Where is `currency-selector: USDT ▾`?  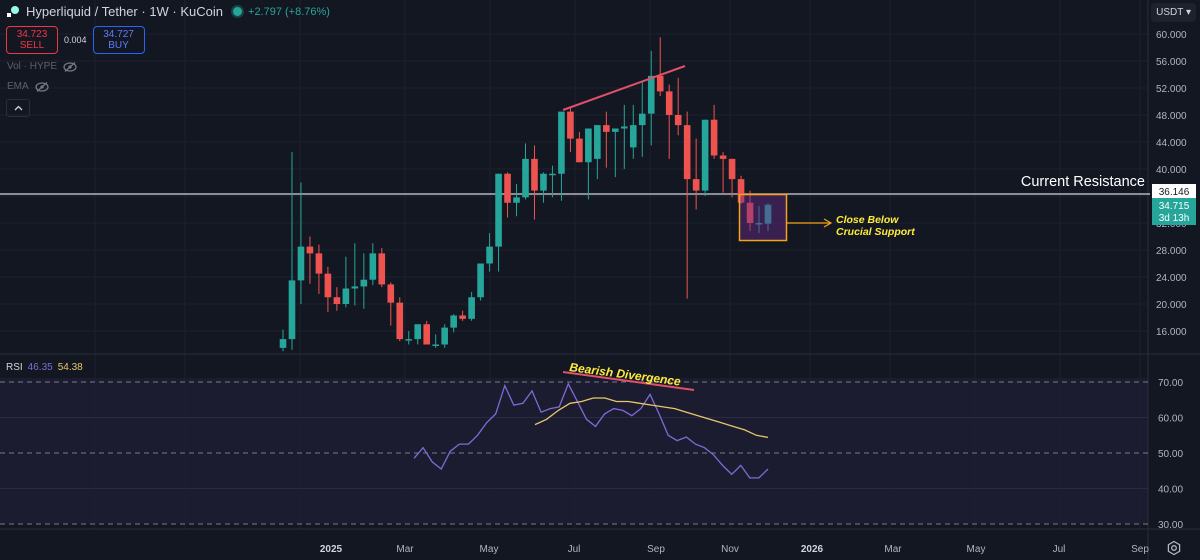 currency-selector: USDT ▾ is located at coordinates (1173, 12).